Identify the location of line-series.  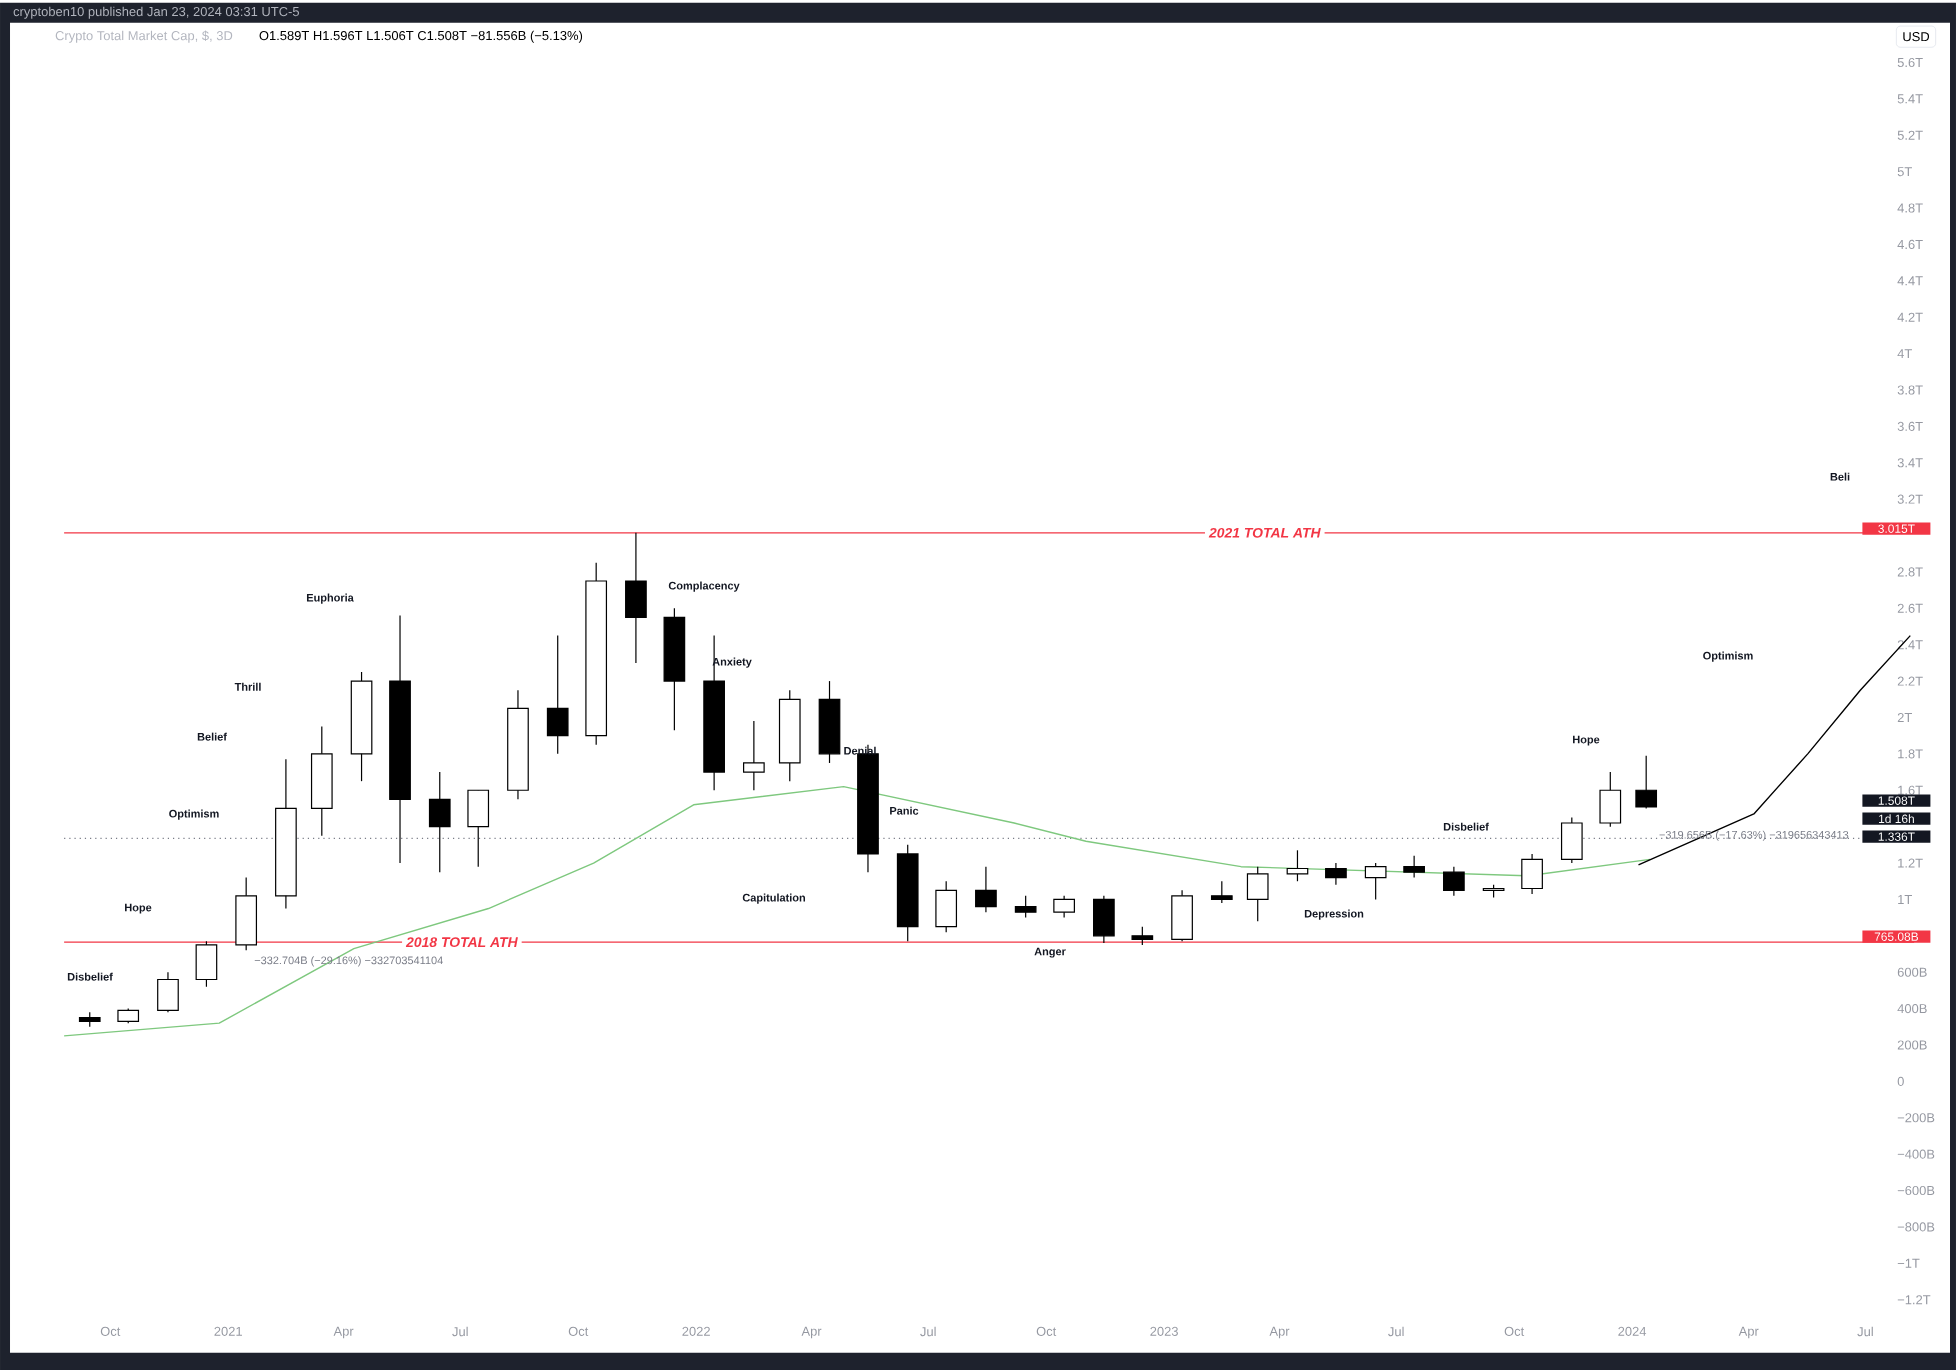
(857, 911).